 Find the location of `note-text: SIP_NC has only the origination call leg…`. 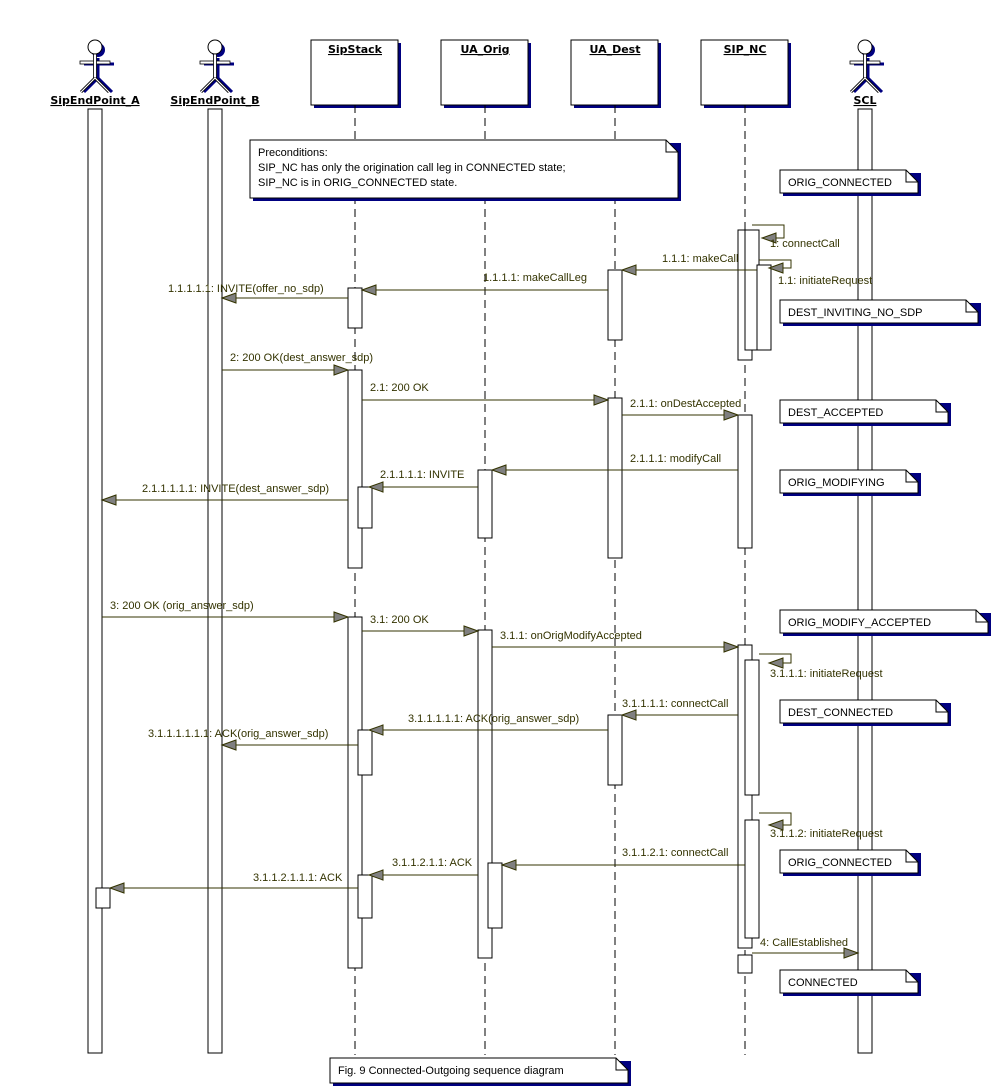

note-text: SIP_NC has only the origination call leg… is located at coordinates (412, 168).